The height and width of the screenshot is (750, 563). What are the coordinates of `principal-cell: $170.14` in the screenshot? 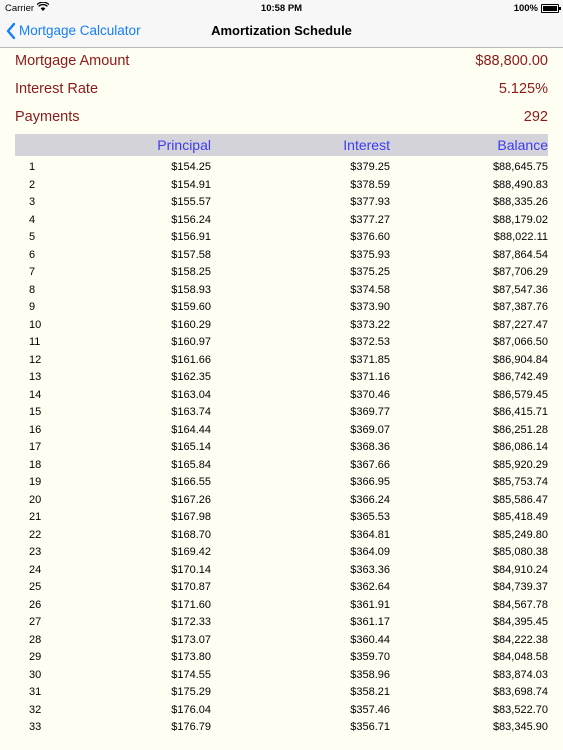 It's located at (191, 569).